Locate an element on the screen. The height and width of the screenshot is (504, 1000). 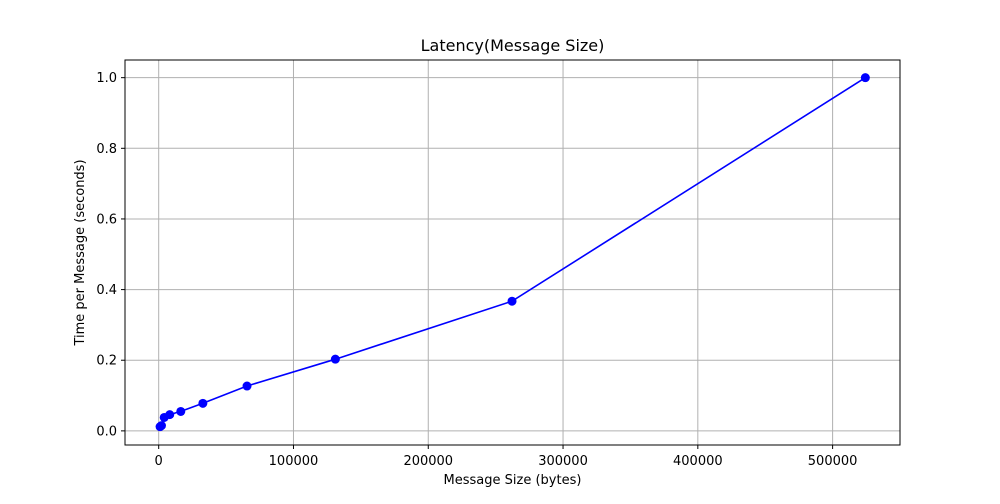
y-tick-label: 0.2 is located at coordinates (106, 361).